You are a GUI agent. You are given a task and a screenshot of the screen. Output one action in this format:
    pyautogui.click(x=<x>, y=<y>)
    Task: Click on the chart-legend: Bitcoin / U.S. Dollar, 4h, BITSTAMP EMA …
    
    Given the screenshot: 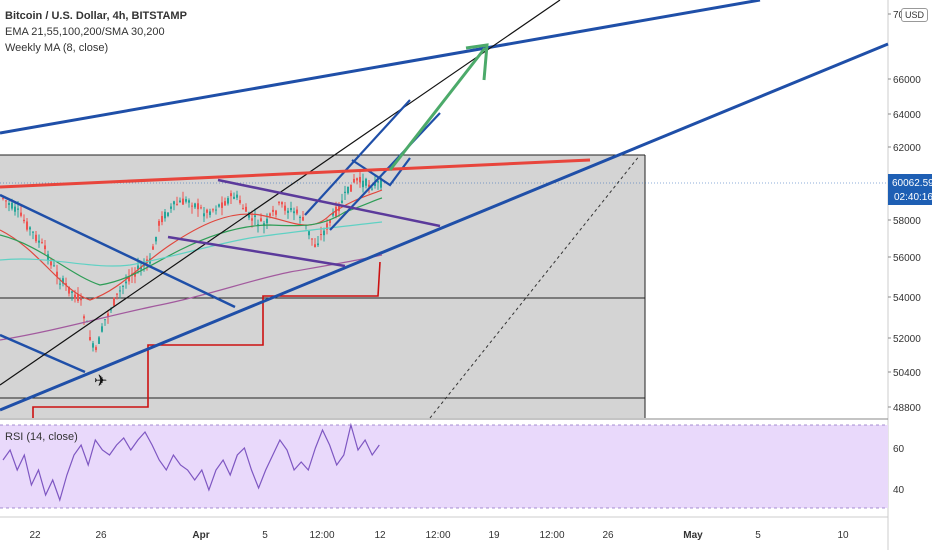 What is the action you would take?
    pyautogui.click(x=96, y=32)
    